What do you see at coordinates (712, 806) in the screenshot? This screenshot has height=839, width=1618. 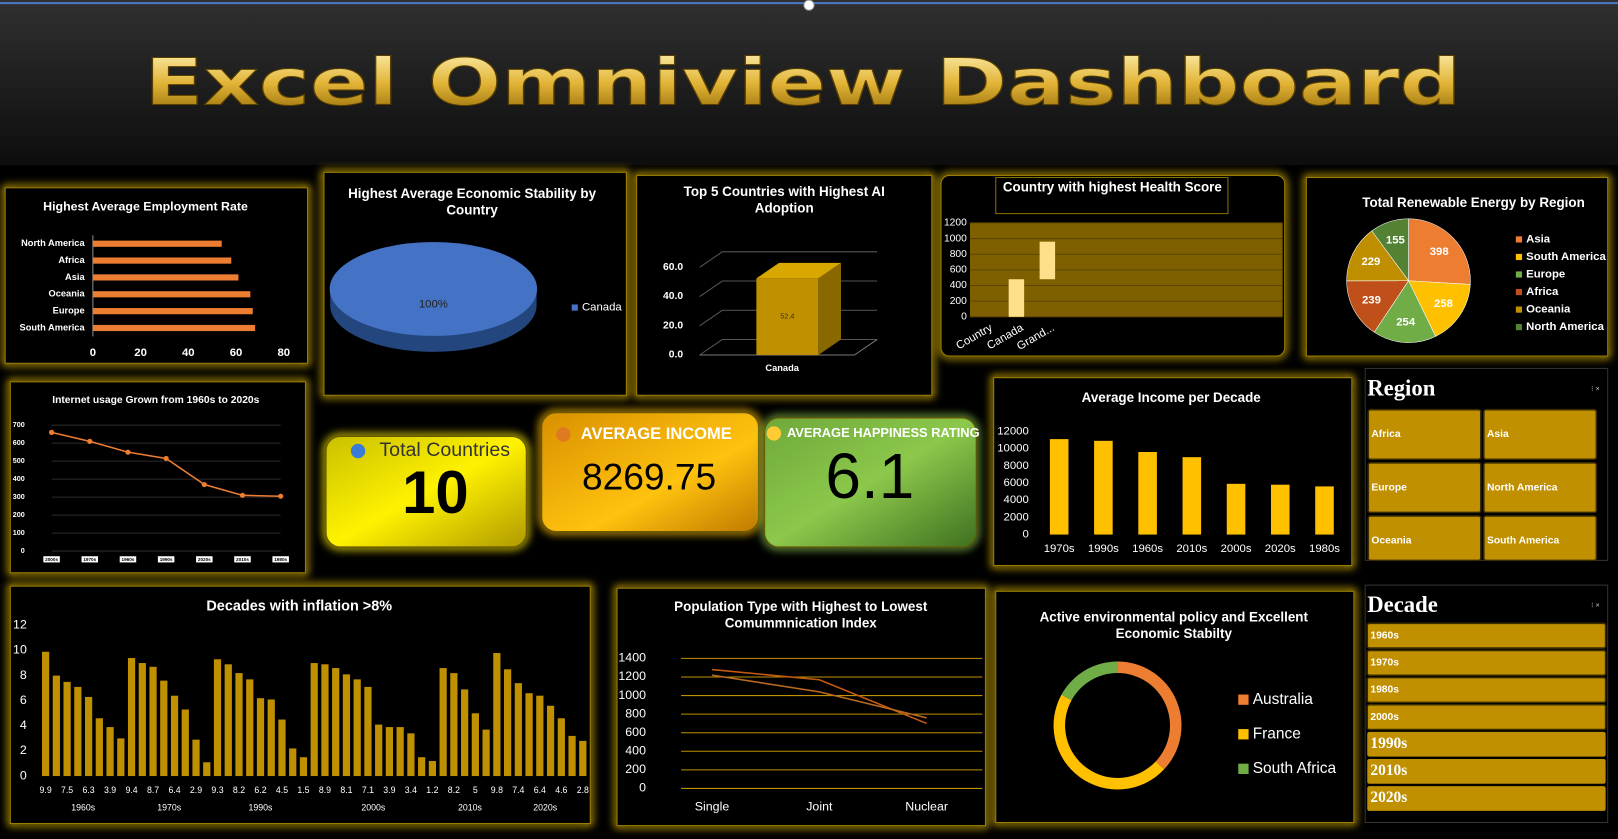 I see `x-tick-label: Single` at bounding box center [712, 806].